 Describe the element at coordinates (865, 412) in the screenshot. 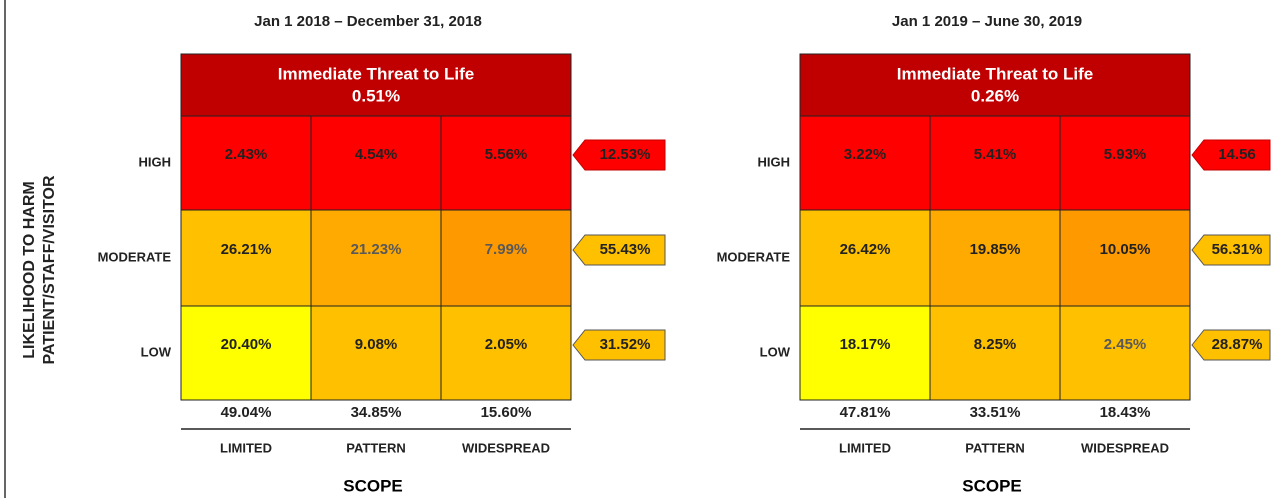

I see `column-total: 47.81%` at that location.